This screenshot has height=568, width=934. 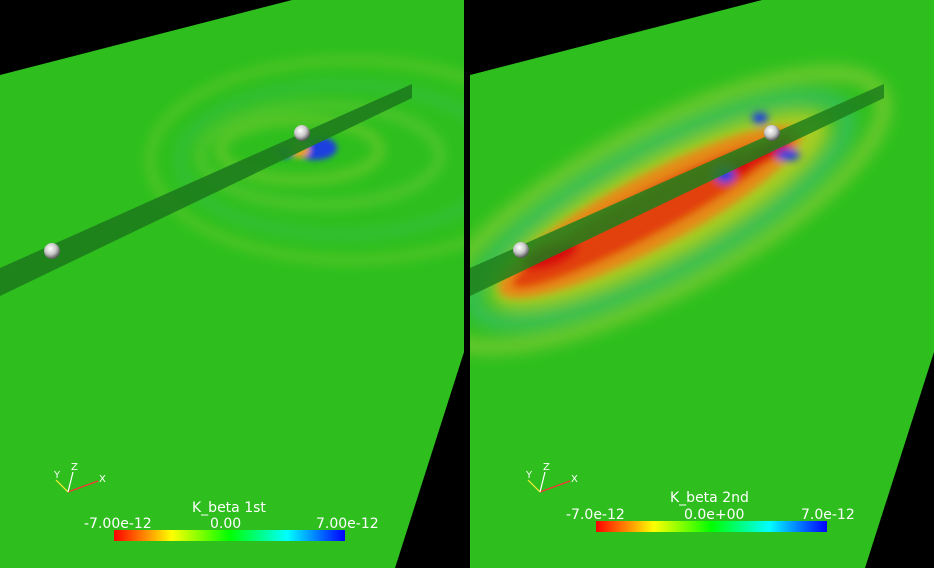 What do you see at coordinates (347, 524) in the screenshot?
I see `colorbar-max-label: 7.00e-12` at bounding box center [347, 524].